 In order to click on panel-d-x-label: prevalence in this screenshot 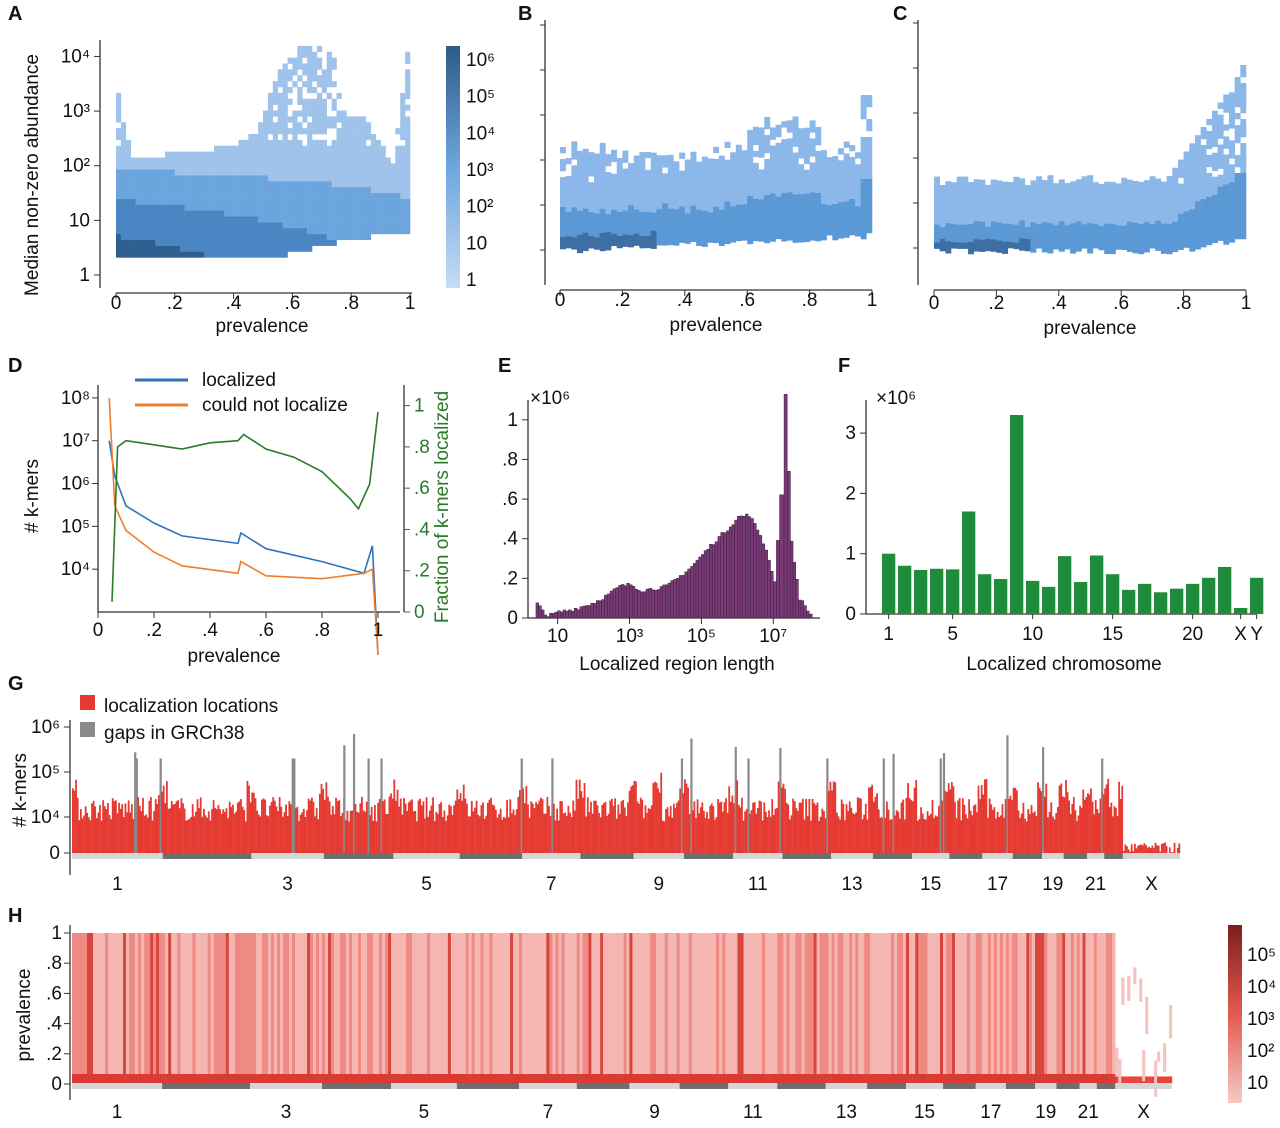, I will do `click(234, 656)`.